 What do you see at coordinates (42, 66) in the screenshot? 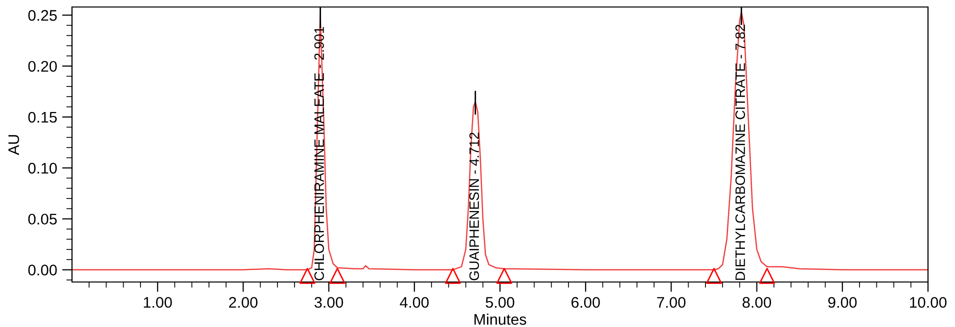
I see `y-tick-label: 0.20` at bounding box center [42, 66].